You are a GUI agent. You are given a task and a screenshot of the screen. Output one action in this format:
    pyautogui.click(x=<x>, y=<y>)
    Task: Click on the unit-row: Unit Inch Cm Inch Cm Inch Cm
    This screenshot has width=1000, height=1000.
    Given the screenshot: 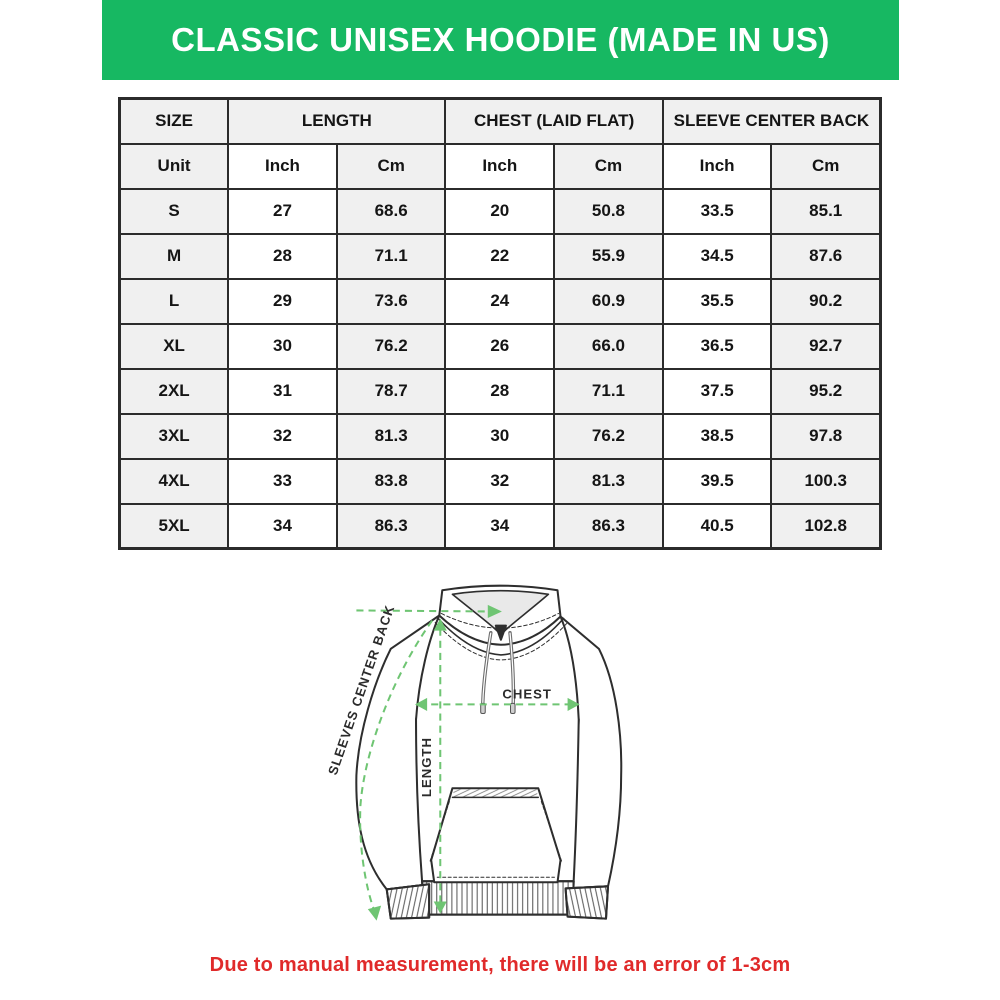 What is the action you would take?
    pyautogui.click(x=500, y=166)
    